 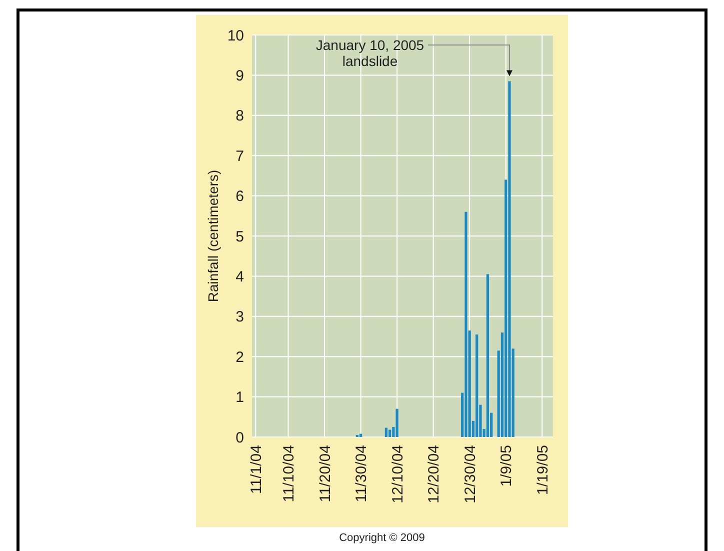 What do you see at coordinates (256, 469) in the screenshot?
I see `x-tick-label: 11/1/04` at bounding box center [256, 469].